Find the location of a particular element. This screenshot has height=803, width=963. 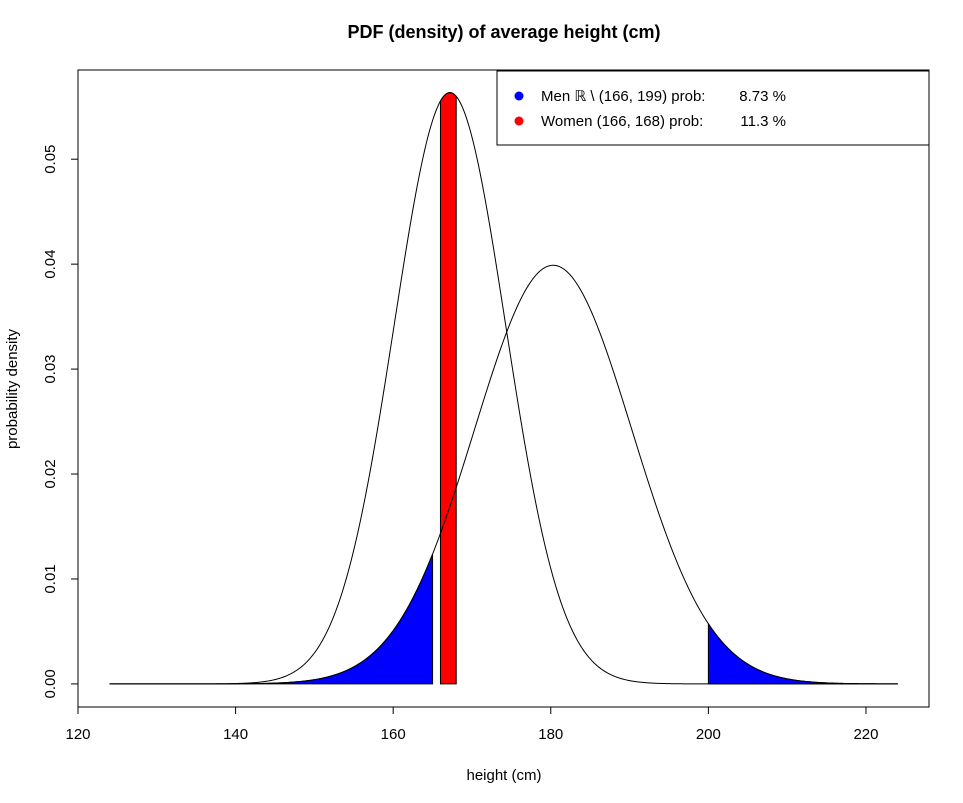

x-tick-label: 120 is located at coordinates (77, 734).